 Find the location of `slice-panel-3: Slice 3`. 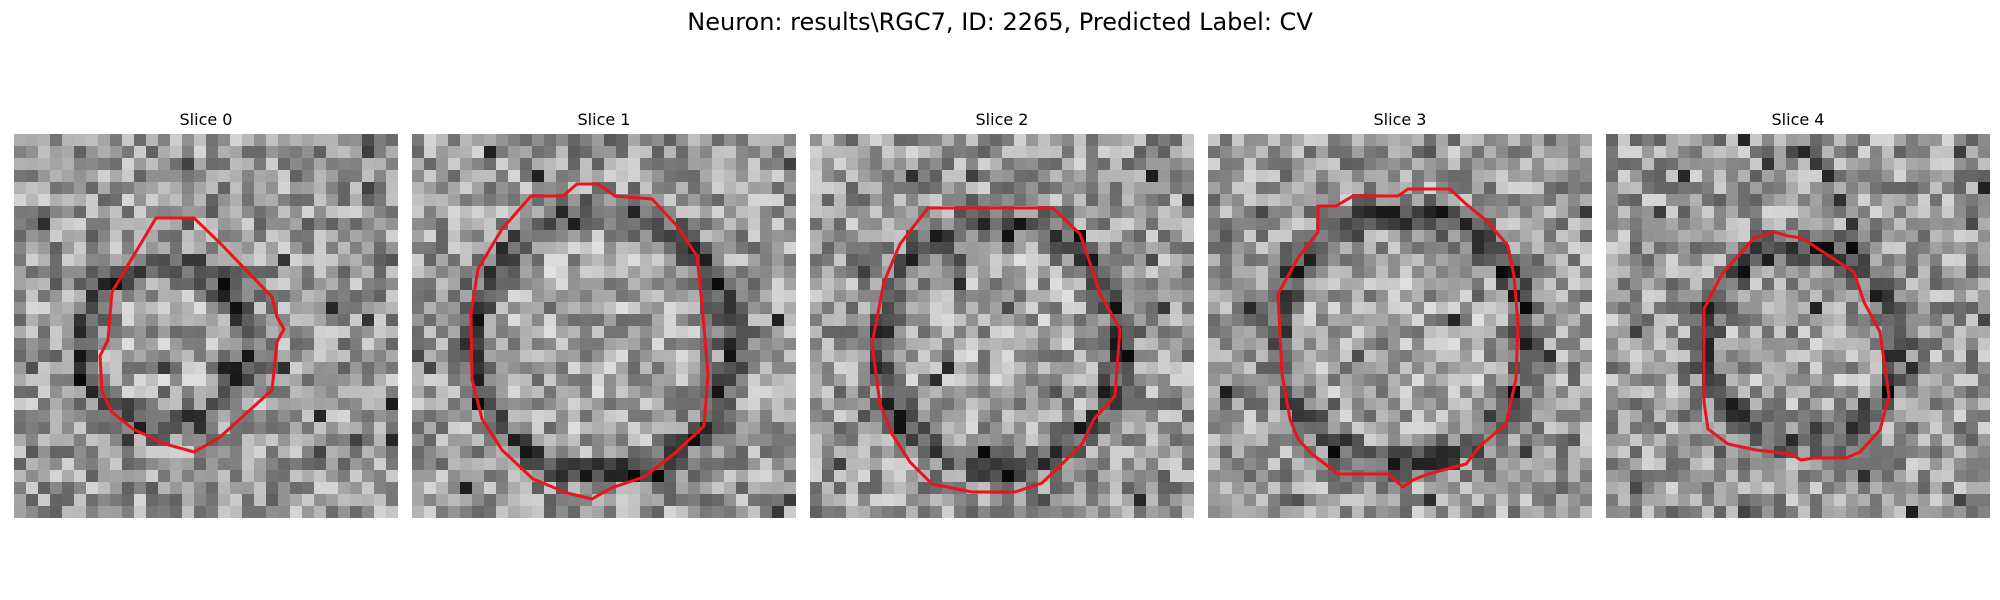

slice-panel-3: Slice 3 is located at coordinates (1400, 314).